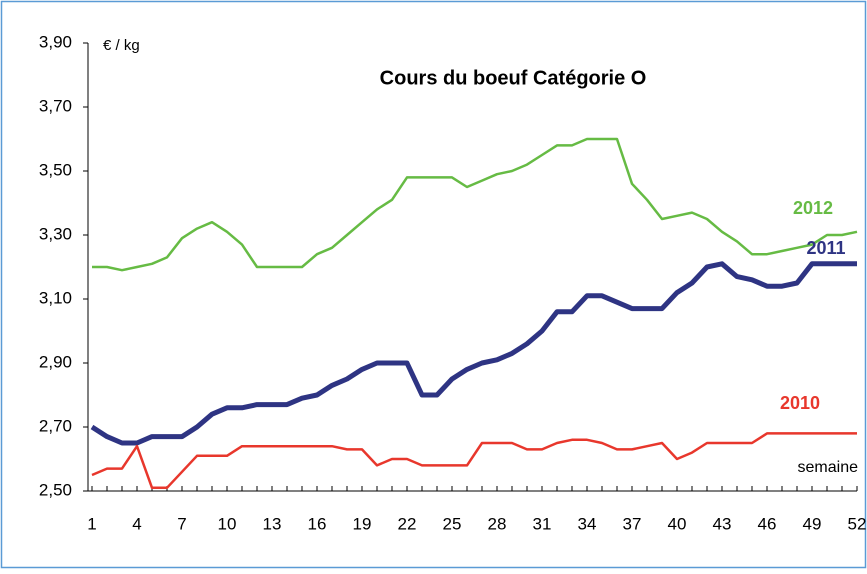 This screenshot has height=574, width=867. What do you see at coordinates (542, 523) in the screenshot?
I see `x-tick-label: 31` at bounding box center [542, 523].